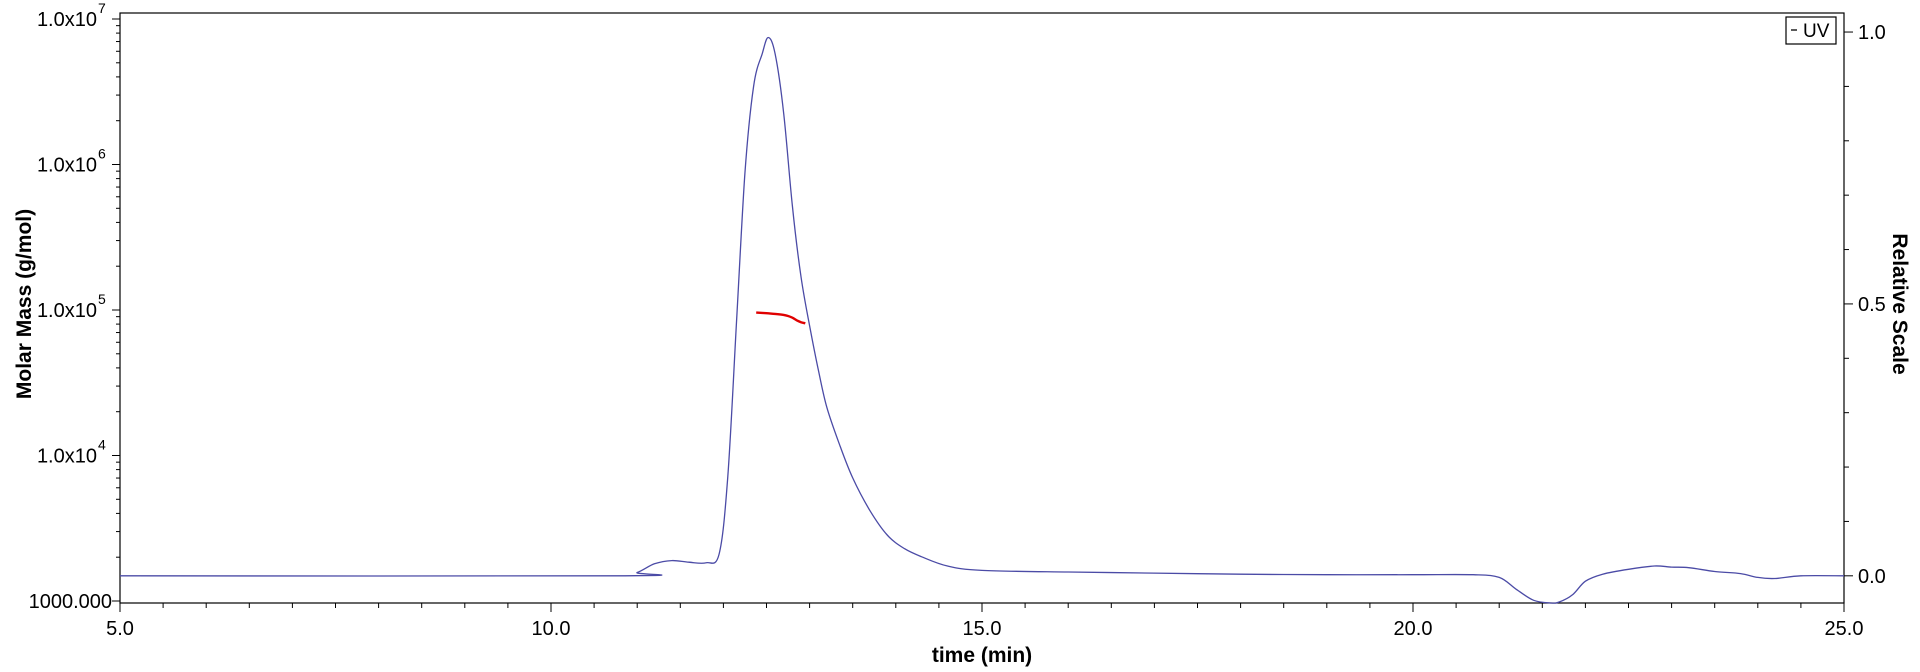 Image resolution: width=1920 pixels, height=672 pixels. Describe the element at coordinates (1844, 629) in the screenshot. I see `x-tick-label: 25.0` at that location.